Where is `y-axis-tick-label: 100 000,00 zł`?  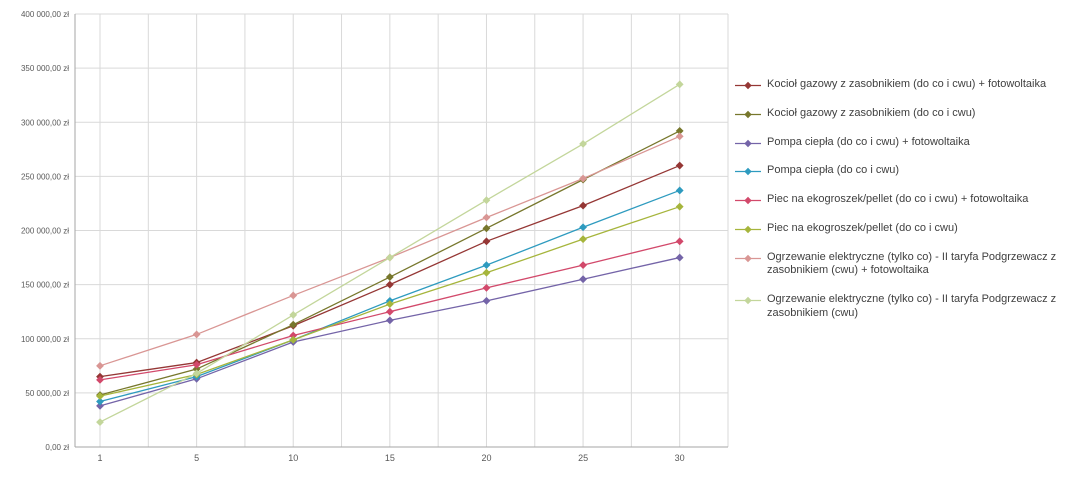
y-axis-tick-label: 100 000,00 zł is located at coordinates (45, 339).